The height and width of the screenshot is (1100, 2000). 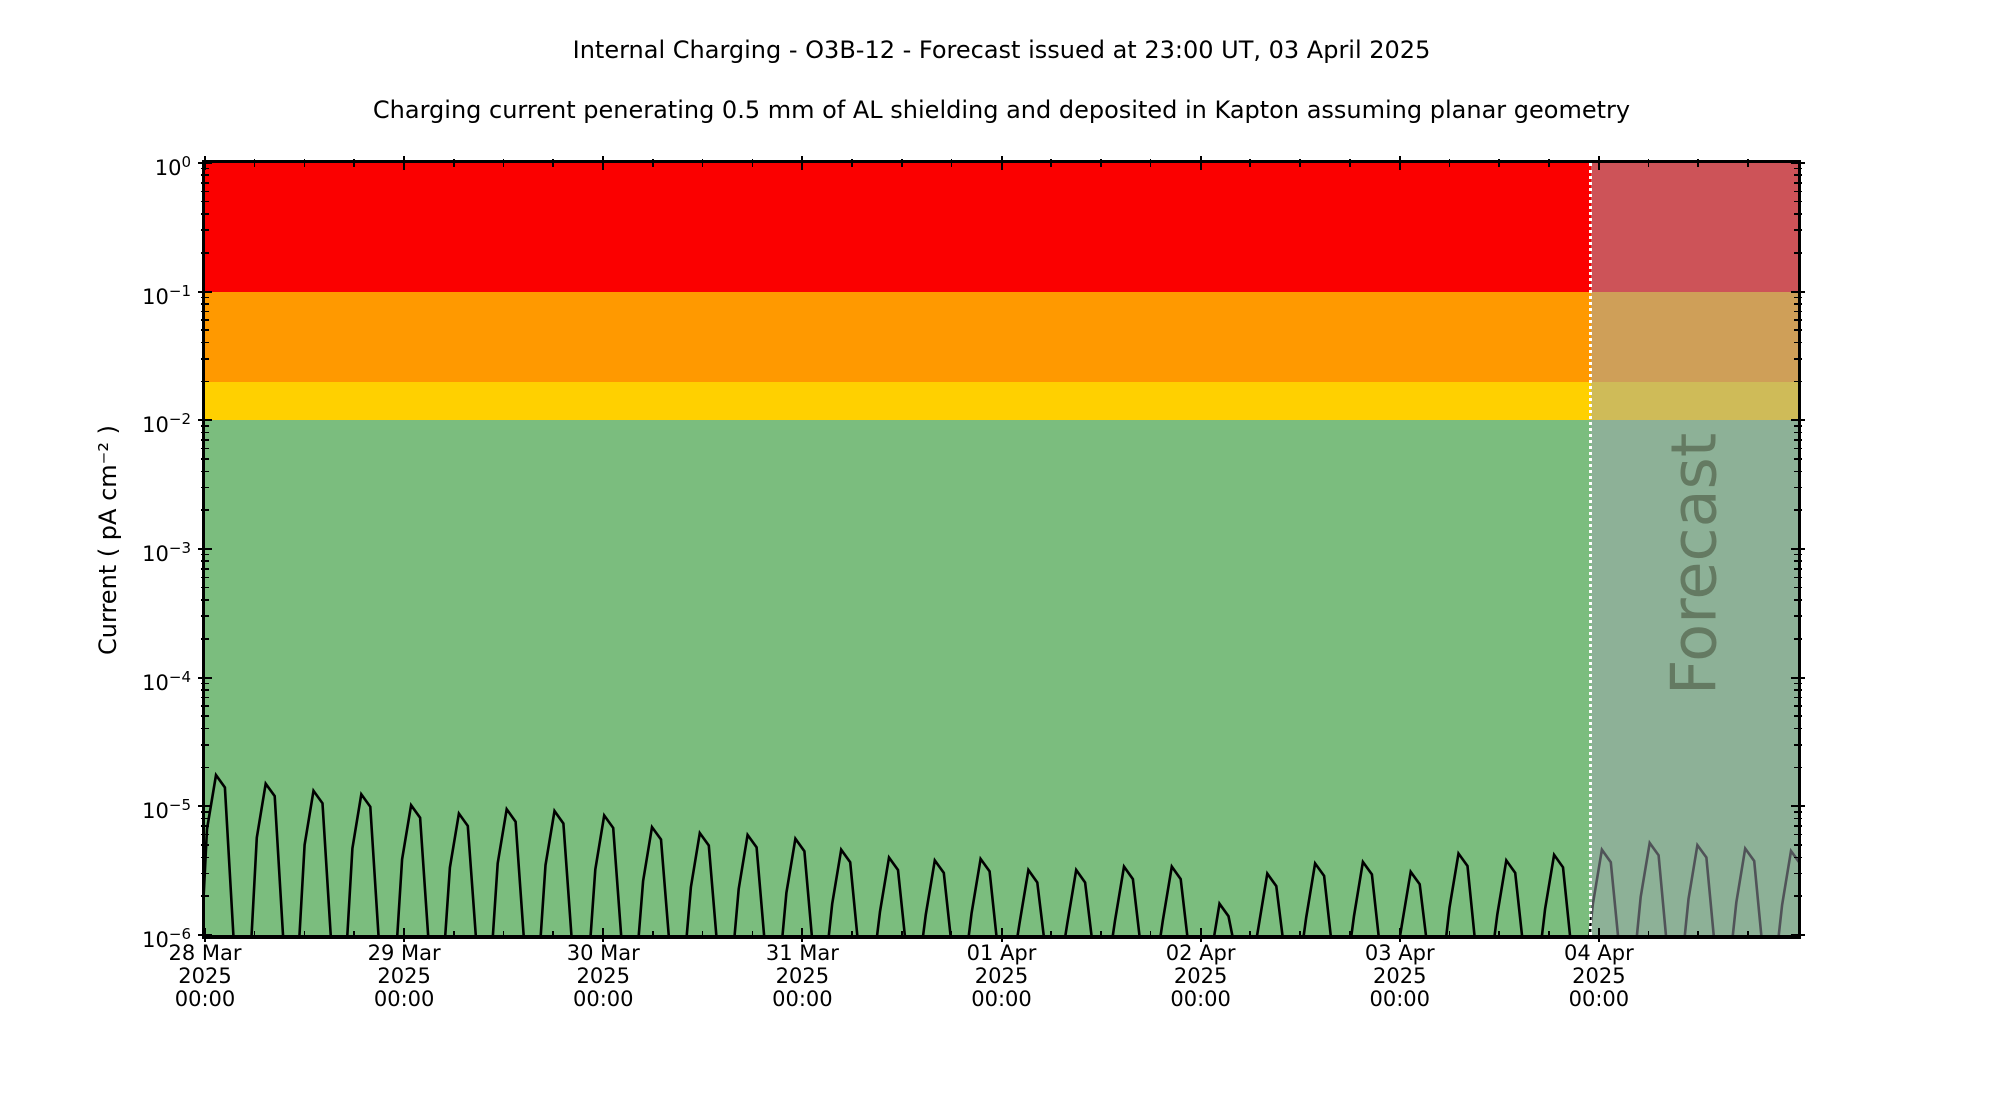 I want to click on forecast-label: Forecast, so click(x=1694, y=564).